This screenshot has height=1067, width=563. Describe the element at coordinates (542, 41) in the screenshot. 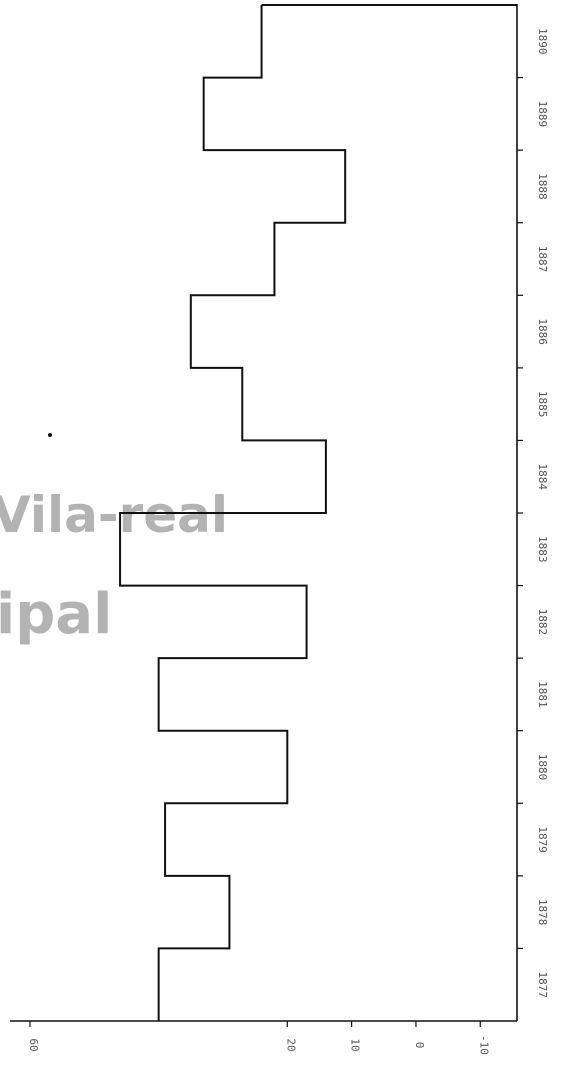

I see `x-tick-label: 1890` at that location.